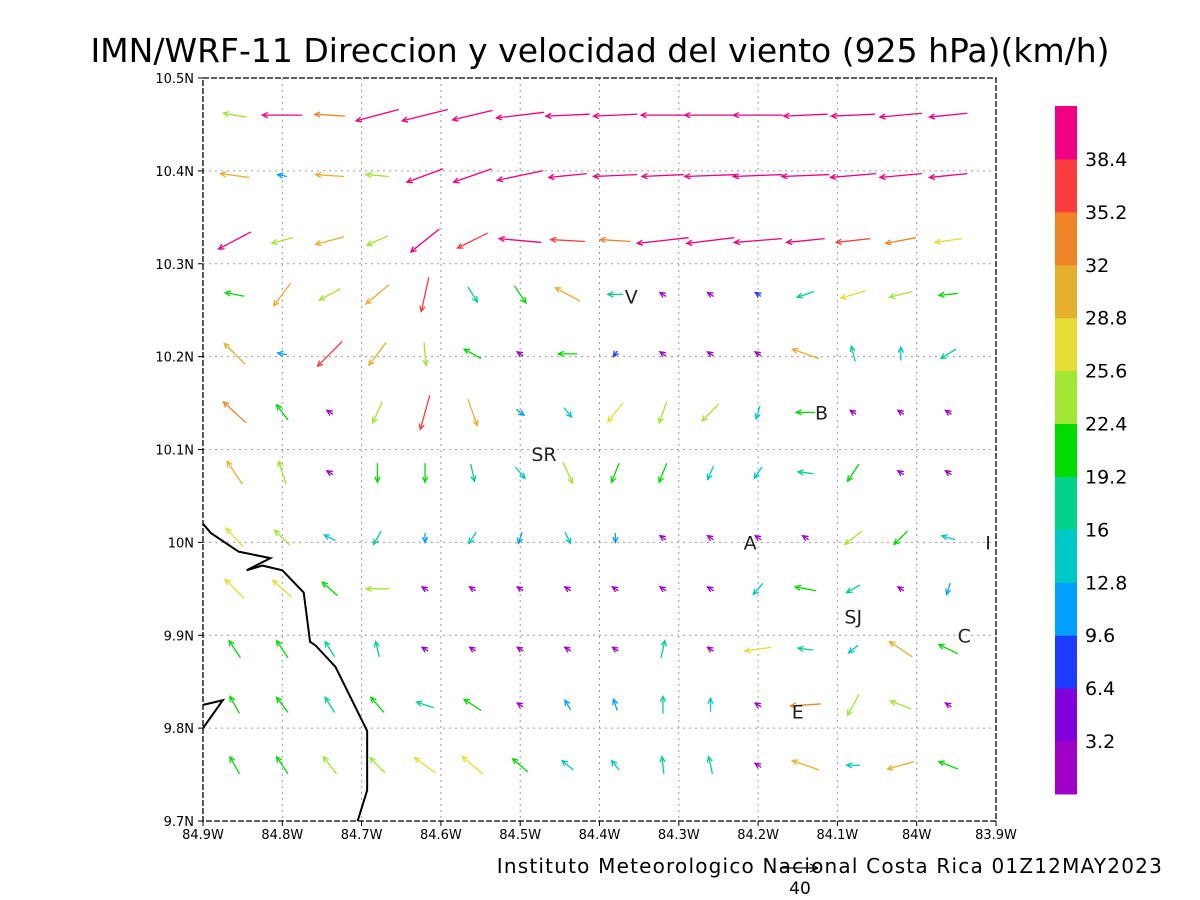 This screenshot has height=900, width=1200. I want to click on y-tick-labels: 9.7N 9.8N 9.9N 10N 10.1N 10.2N 10.3N 10.4N 10.5N, so click(179, 451).